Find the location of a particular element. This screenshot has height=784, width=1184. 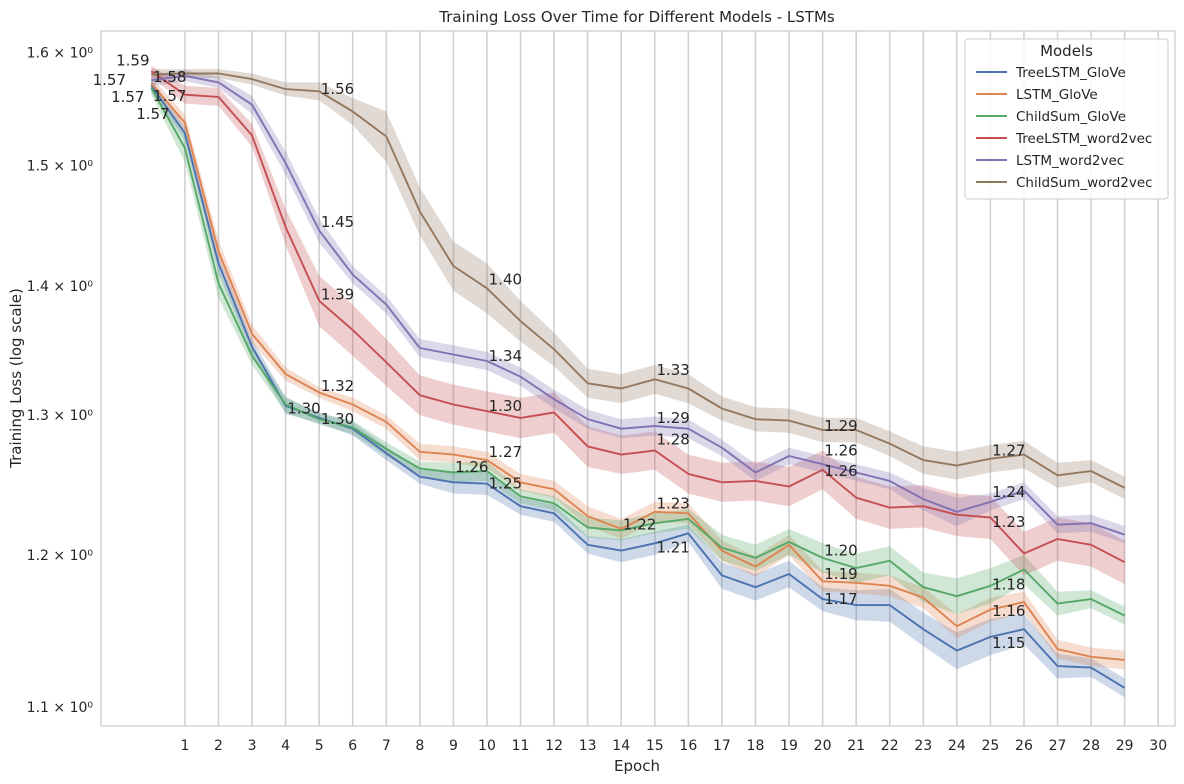

data-label: 1.33 is located at coordinates (672, 370).